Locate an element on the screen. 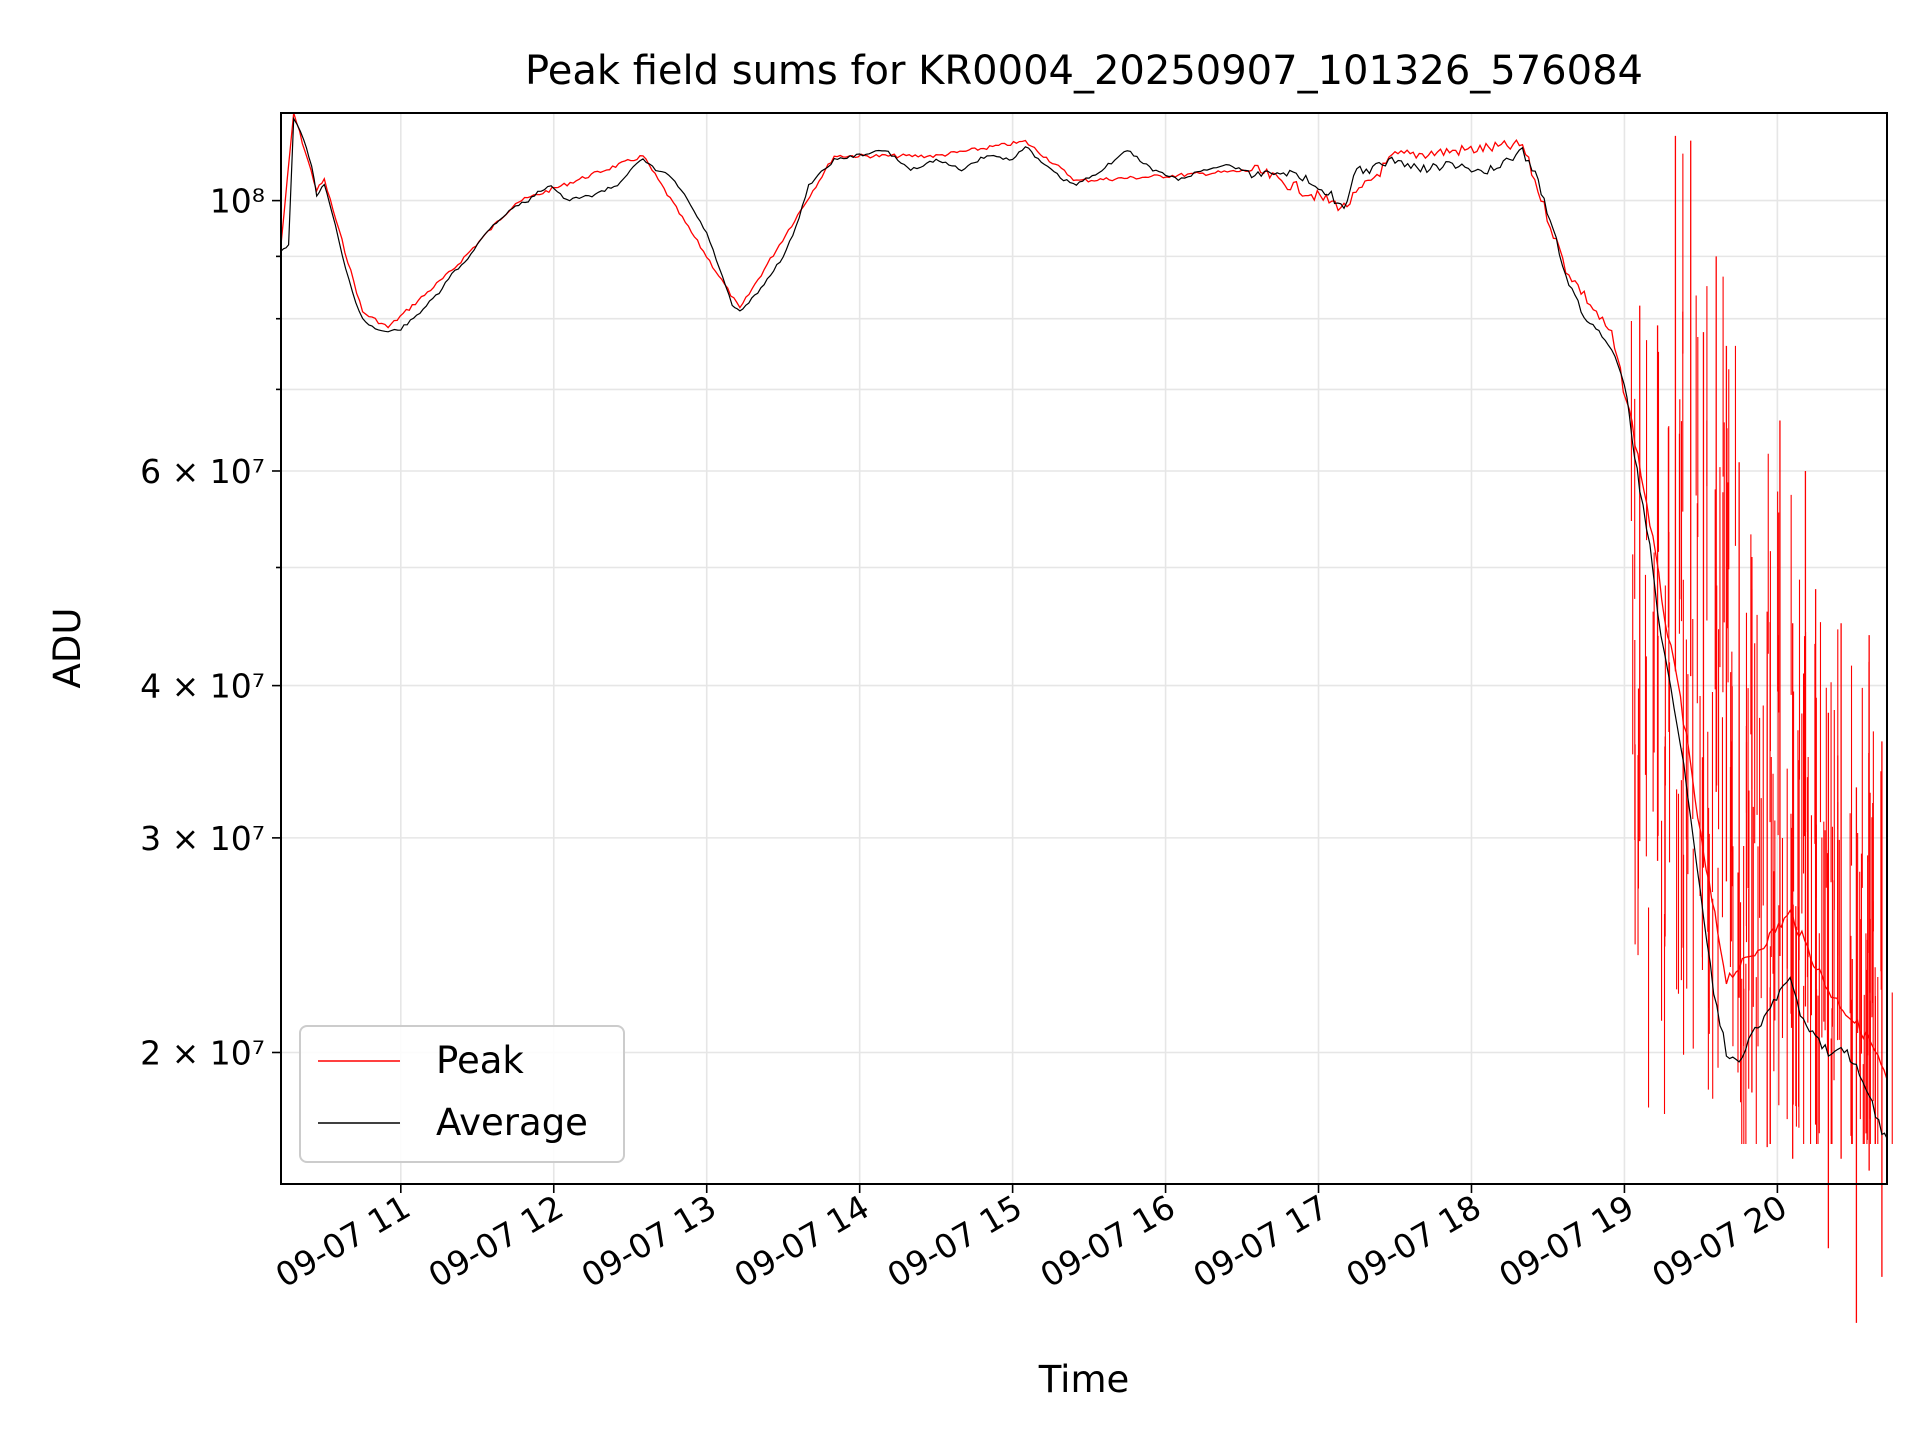 The image size is (1920, 1440). legend: Peak Average is located at coordinates (462, 1094).